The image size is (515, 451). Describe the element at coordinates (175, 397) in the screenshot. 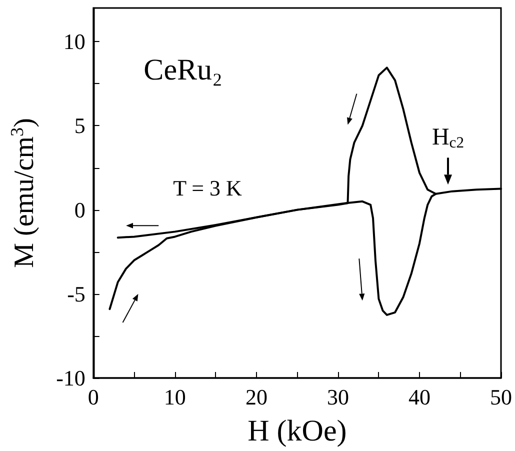

I see `x-tick-label: 10` at that location.